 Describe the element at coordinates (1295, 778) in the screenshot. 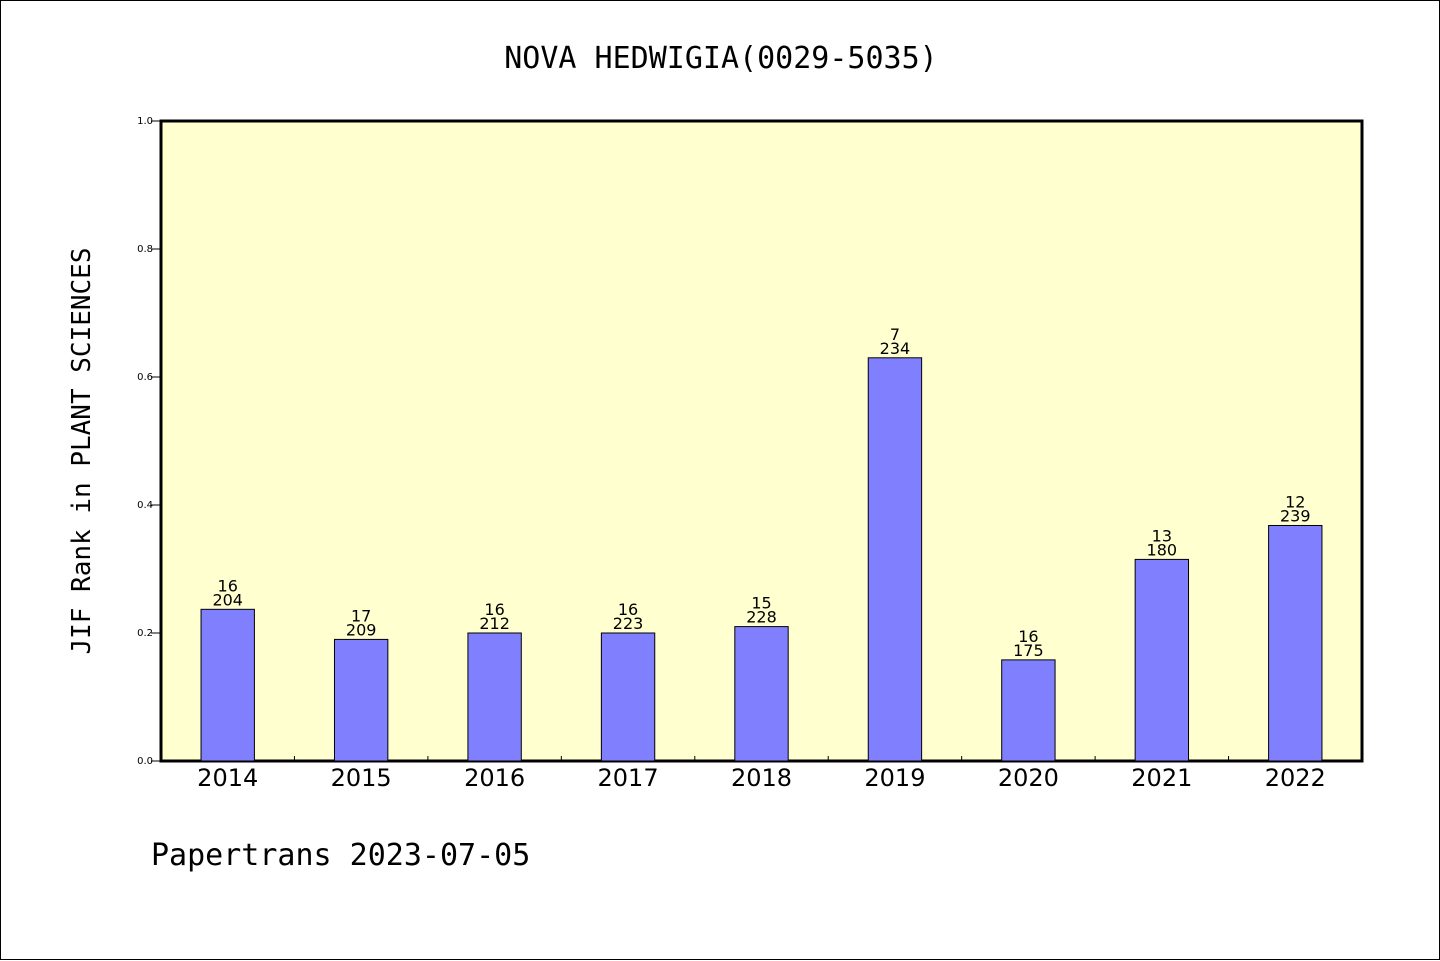

I see `x-tick-label: 2022` at that location.